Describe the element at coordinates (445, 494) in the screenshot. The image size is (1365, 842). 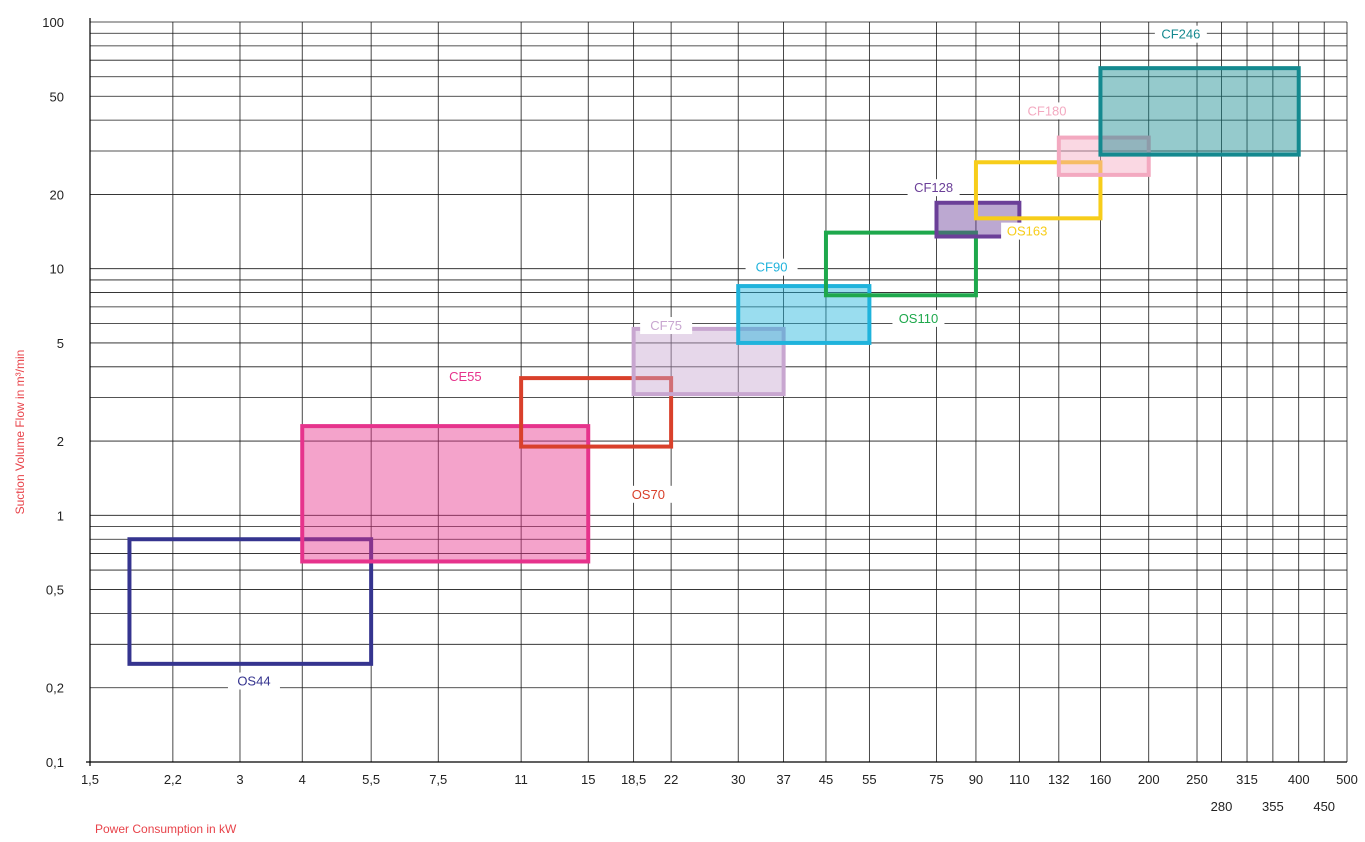
I see `box-ce55` at that location.